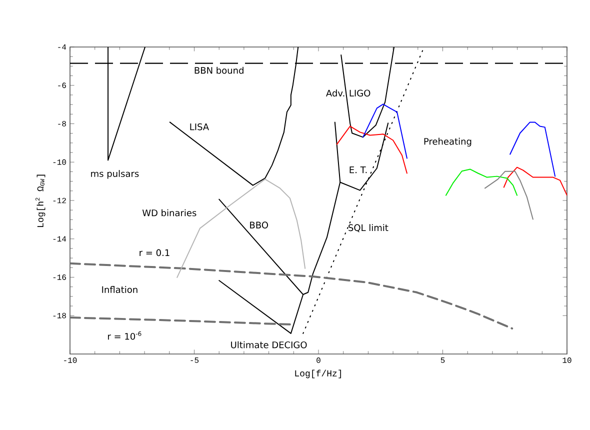  I want to click on annotation: BBO, so click(259, 225).